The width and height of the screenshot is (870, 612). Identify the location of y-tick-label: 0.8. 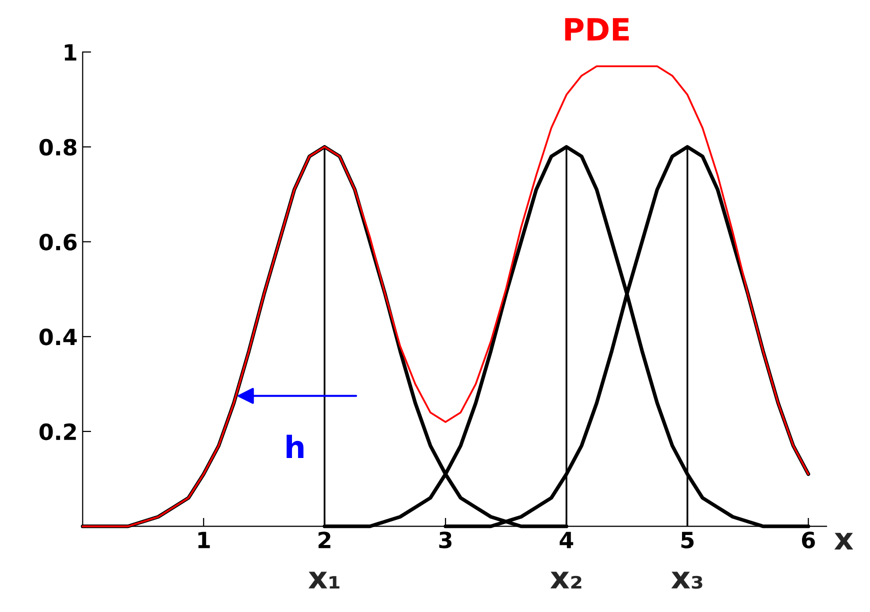
(57, 147).